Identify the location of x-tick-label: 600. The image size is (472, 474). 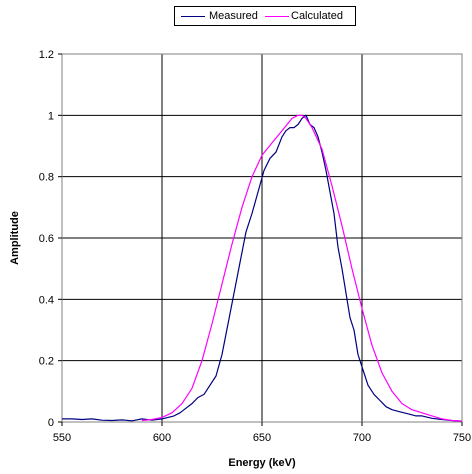
(162, 438).